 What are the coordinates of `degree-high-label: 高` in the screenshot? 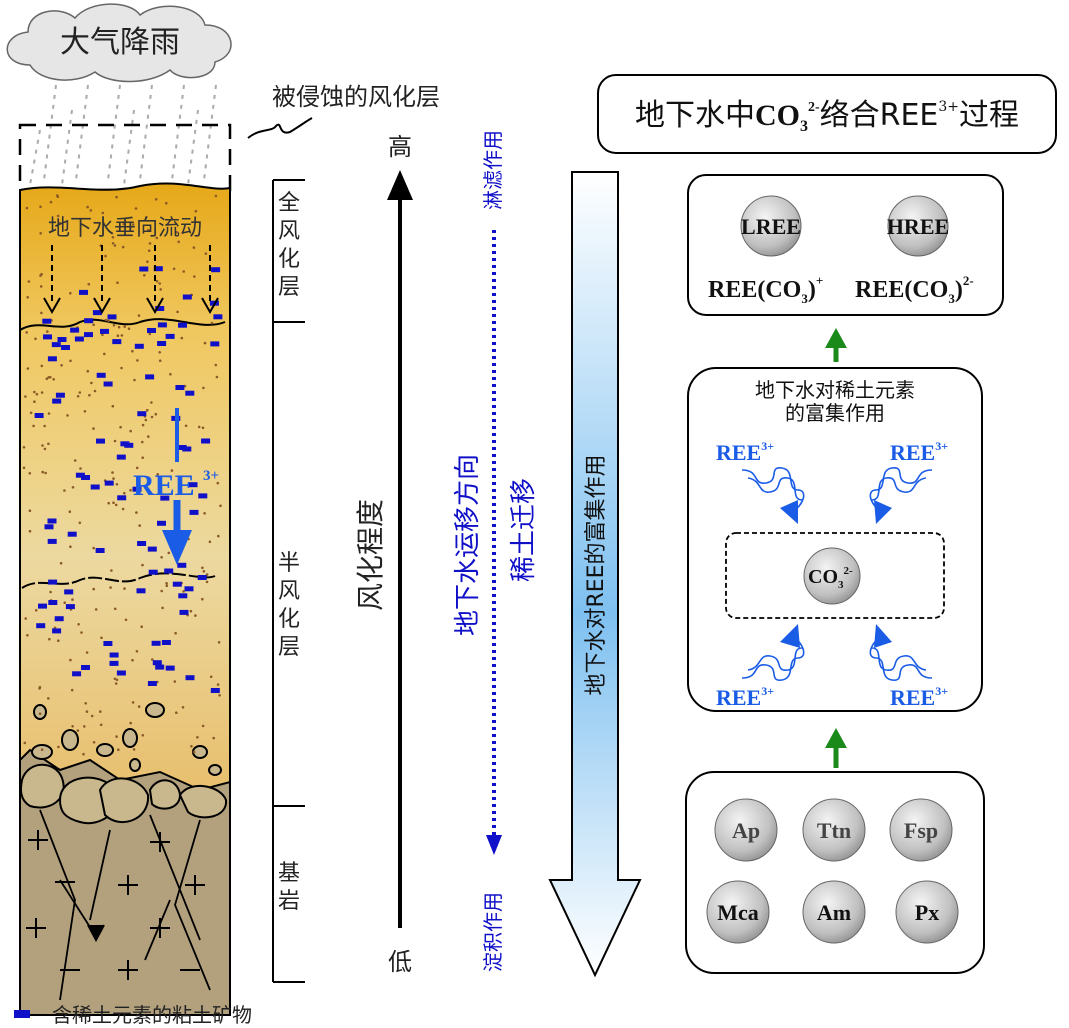 It's located at (400, 147).